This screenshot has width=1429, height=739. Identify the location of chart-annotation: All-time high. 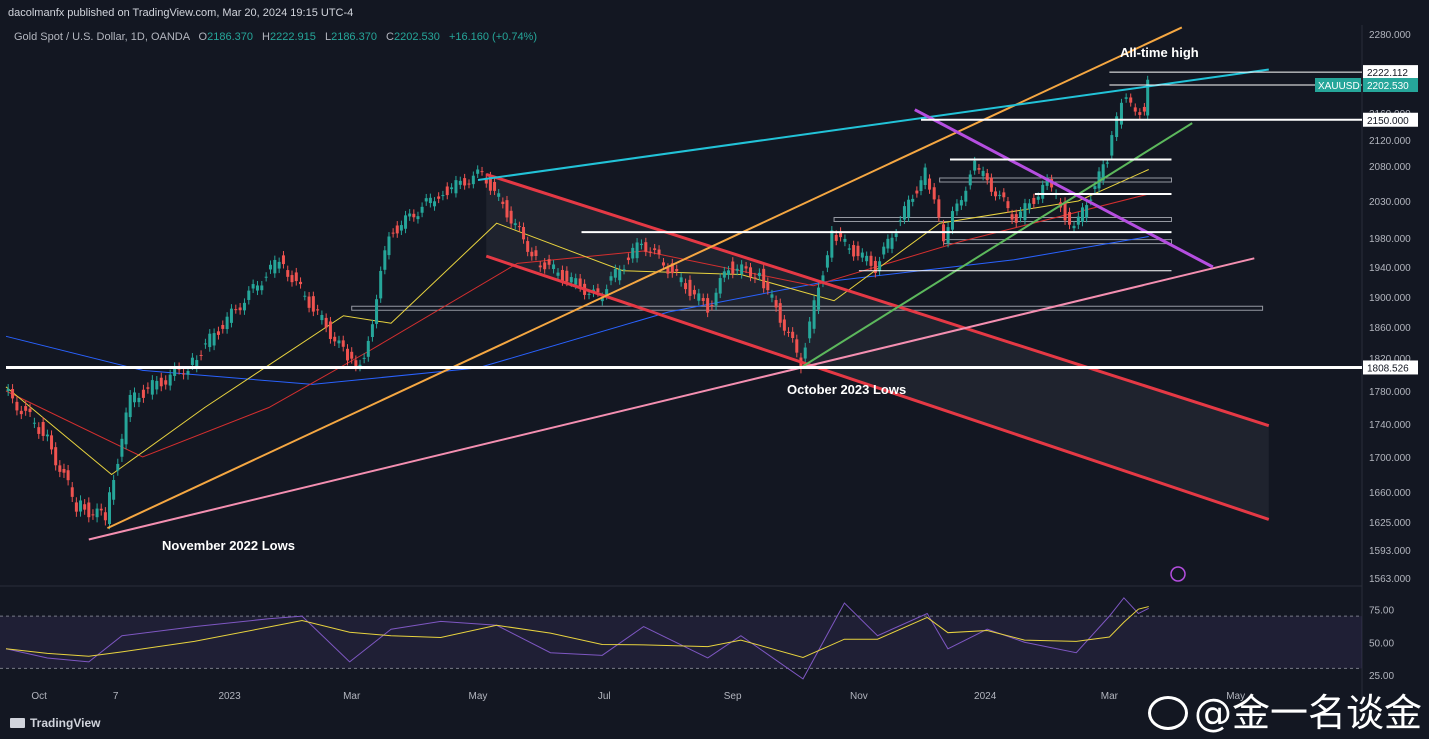
(1159, 52).